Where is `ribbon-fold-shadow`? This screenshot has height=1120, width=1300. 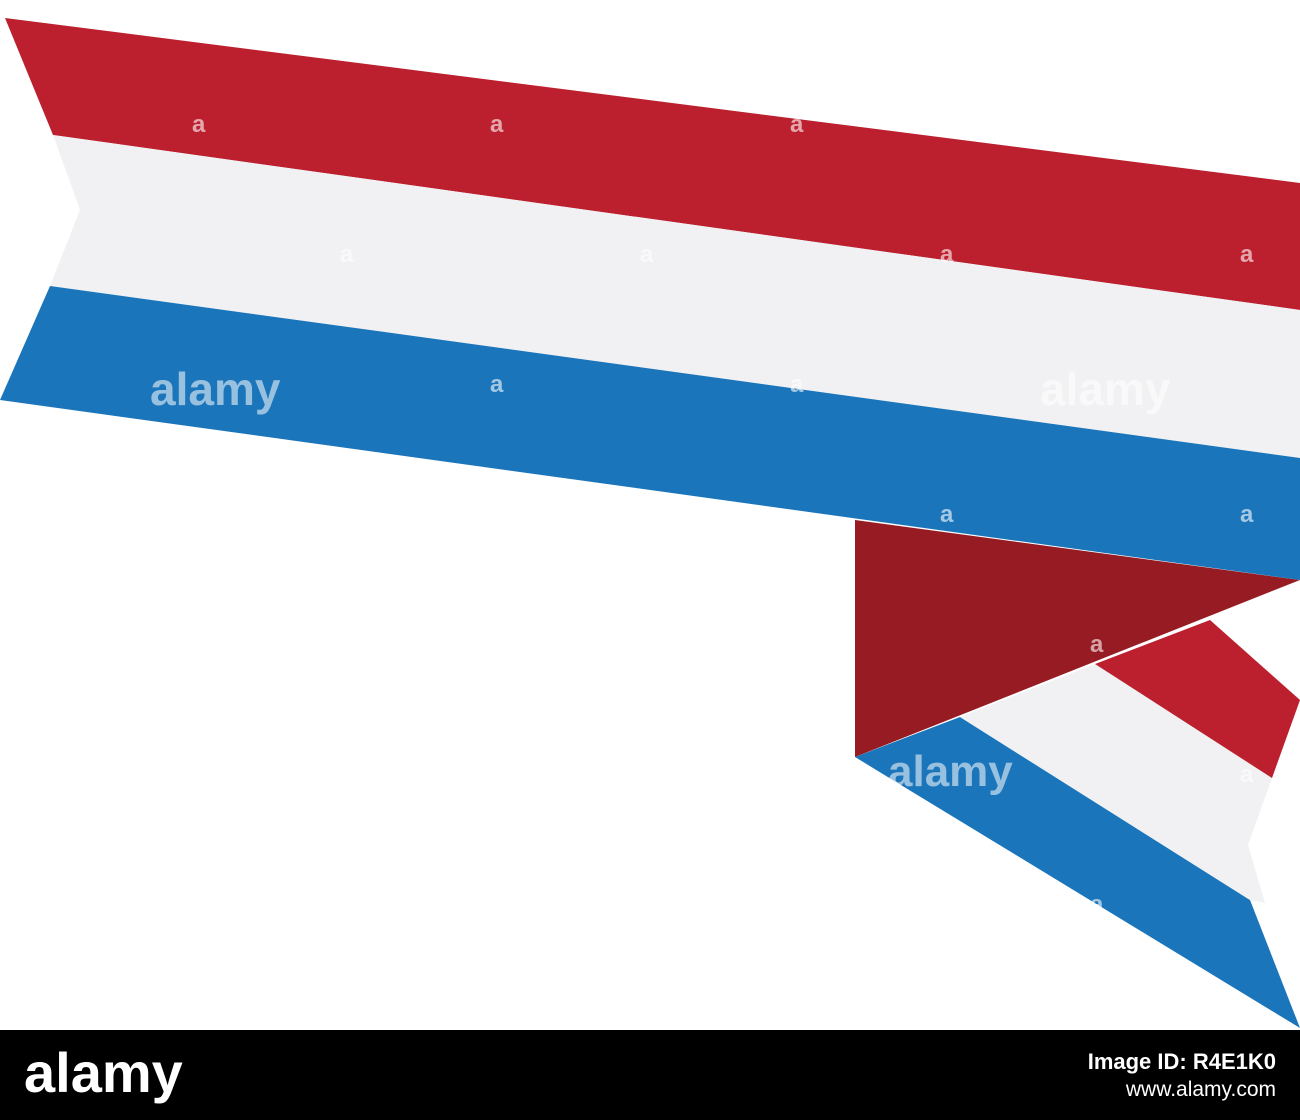 ribbon-fold-shadow is located at coordinates (1077, 638).